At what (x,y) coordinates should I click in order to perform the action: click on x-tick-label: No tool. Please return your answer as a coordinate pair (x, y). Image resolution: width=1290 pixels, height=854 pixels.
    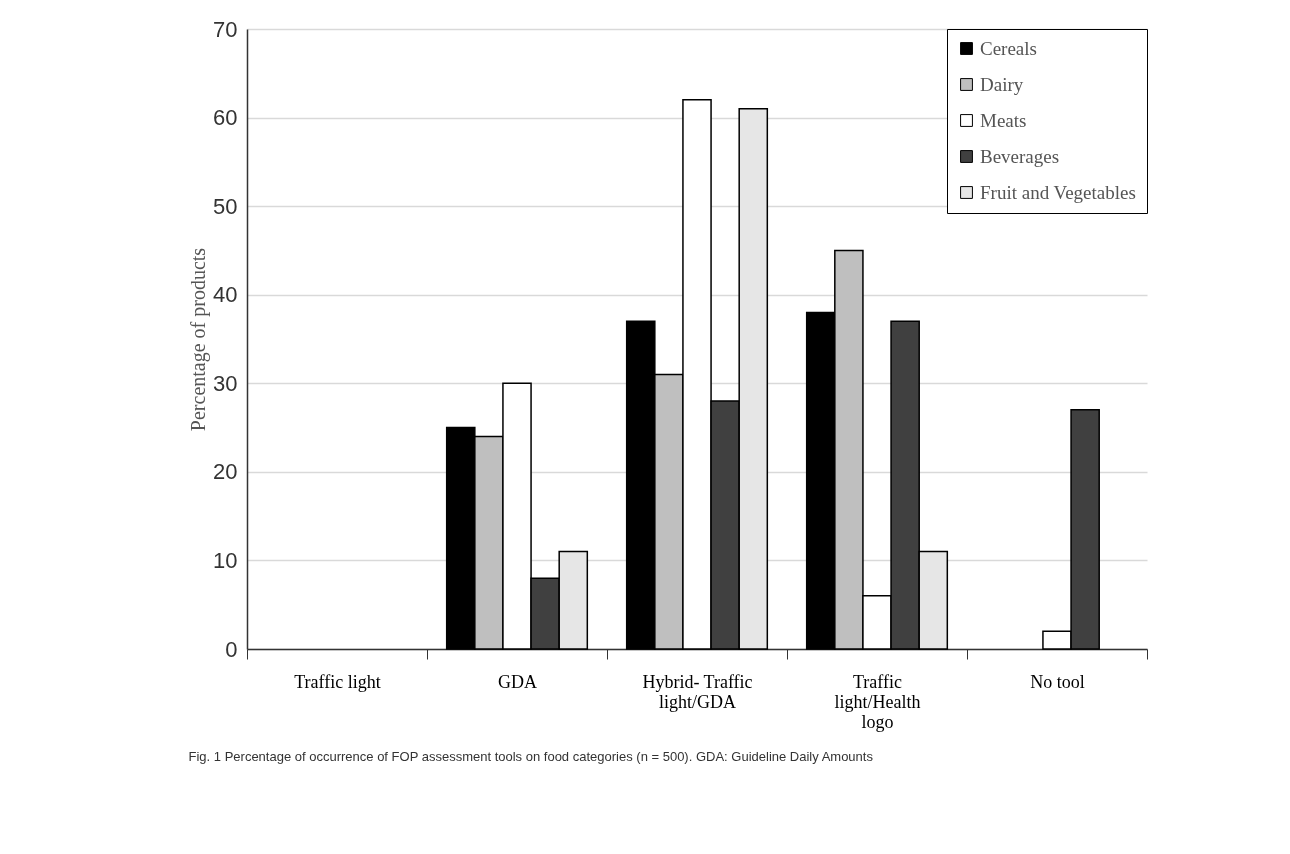
    Looking at the image, I should click on (1057, 681).